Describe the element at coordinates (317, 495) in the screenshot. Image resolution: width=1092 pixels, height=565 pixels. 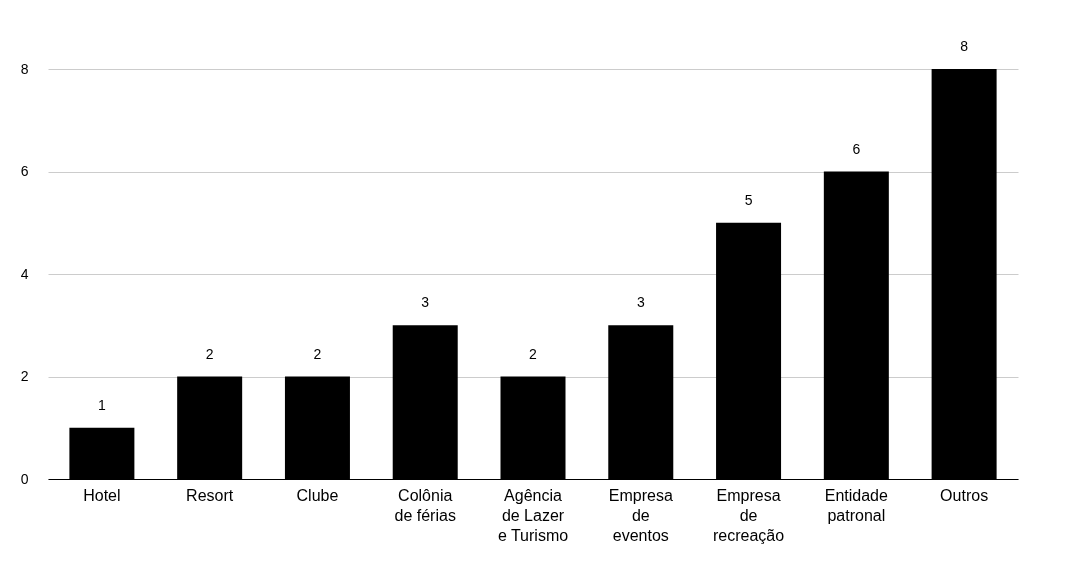
I see `x-tick-label: Clube` at that location.